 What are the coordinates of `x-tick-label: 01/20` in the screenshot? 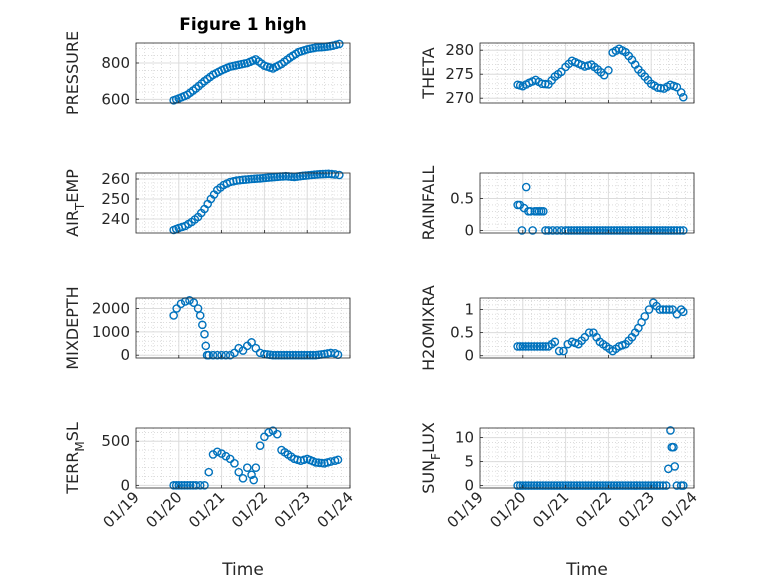 It's located at (163, 509).